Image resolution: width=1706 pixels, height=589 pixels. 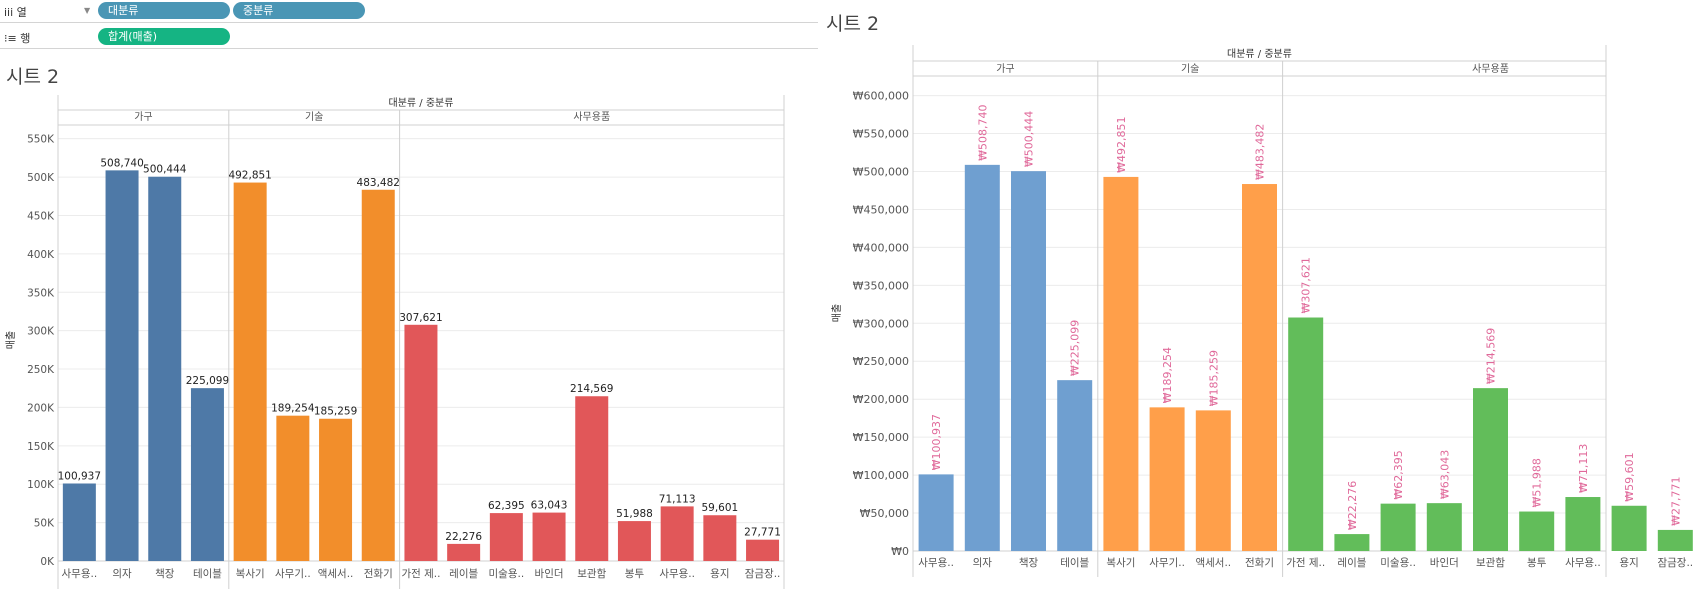 What do you see at coordinates (884, 513) in the screenshot?
I see `y-tick-label: ₩50,000` at bounding box center [884, 513].